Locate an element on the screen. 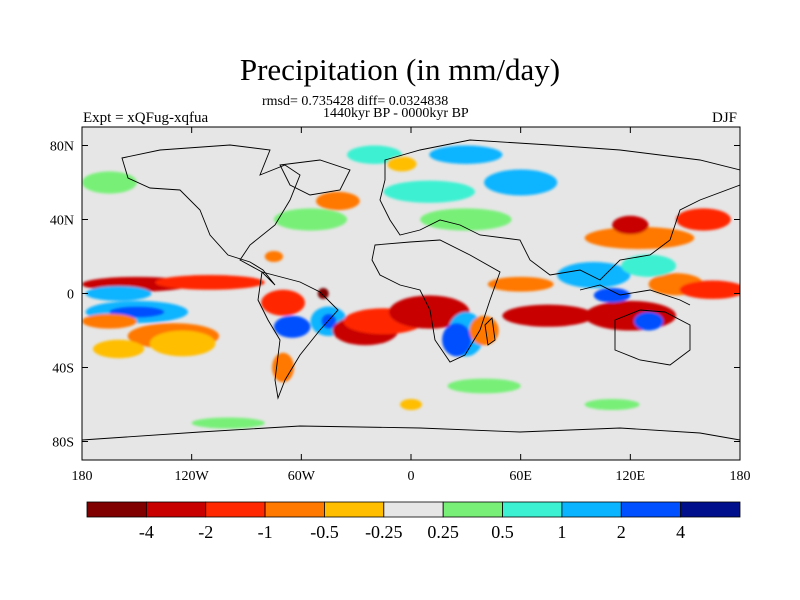  season-label: DJF is located at coordinates (725, 118).